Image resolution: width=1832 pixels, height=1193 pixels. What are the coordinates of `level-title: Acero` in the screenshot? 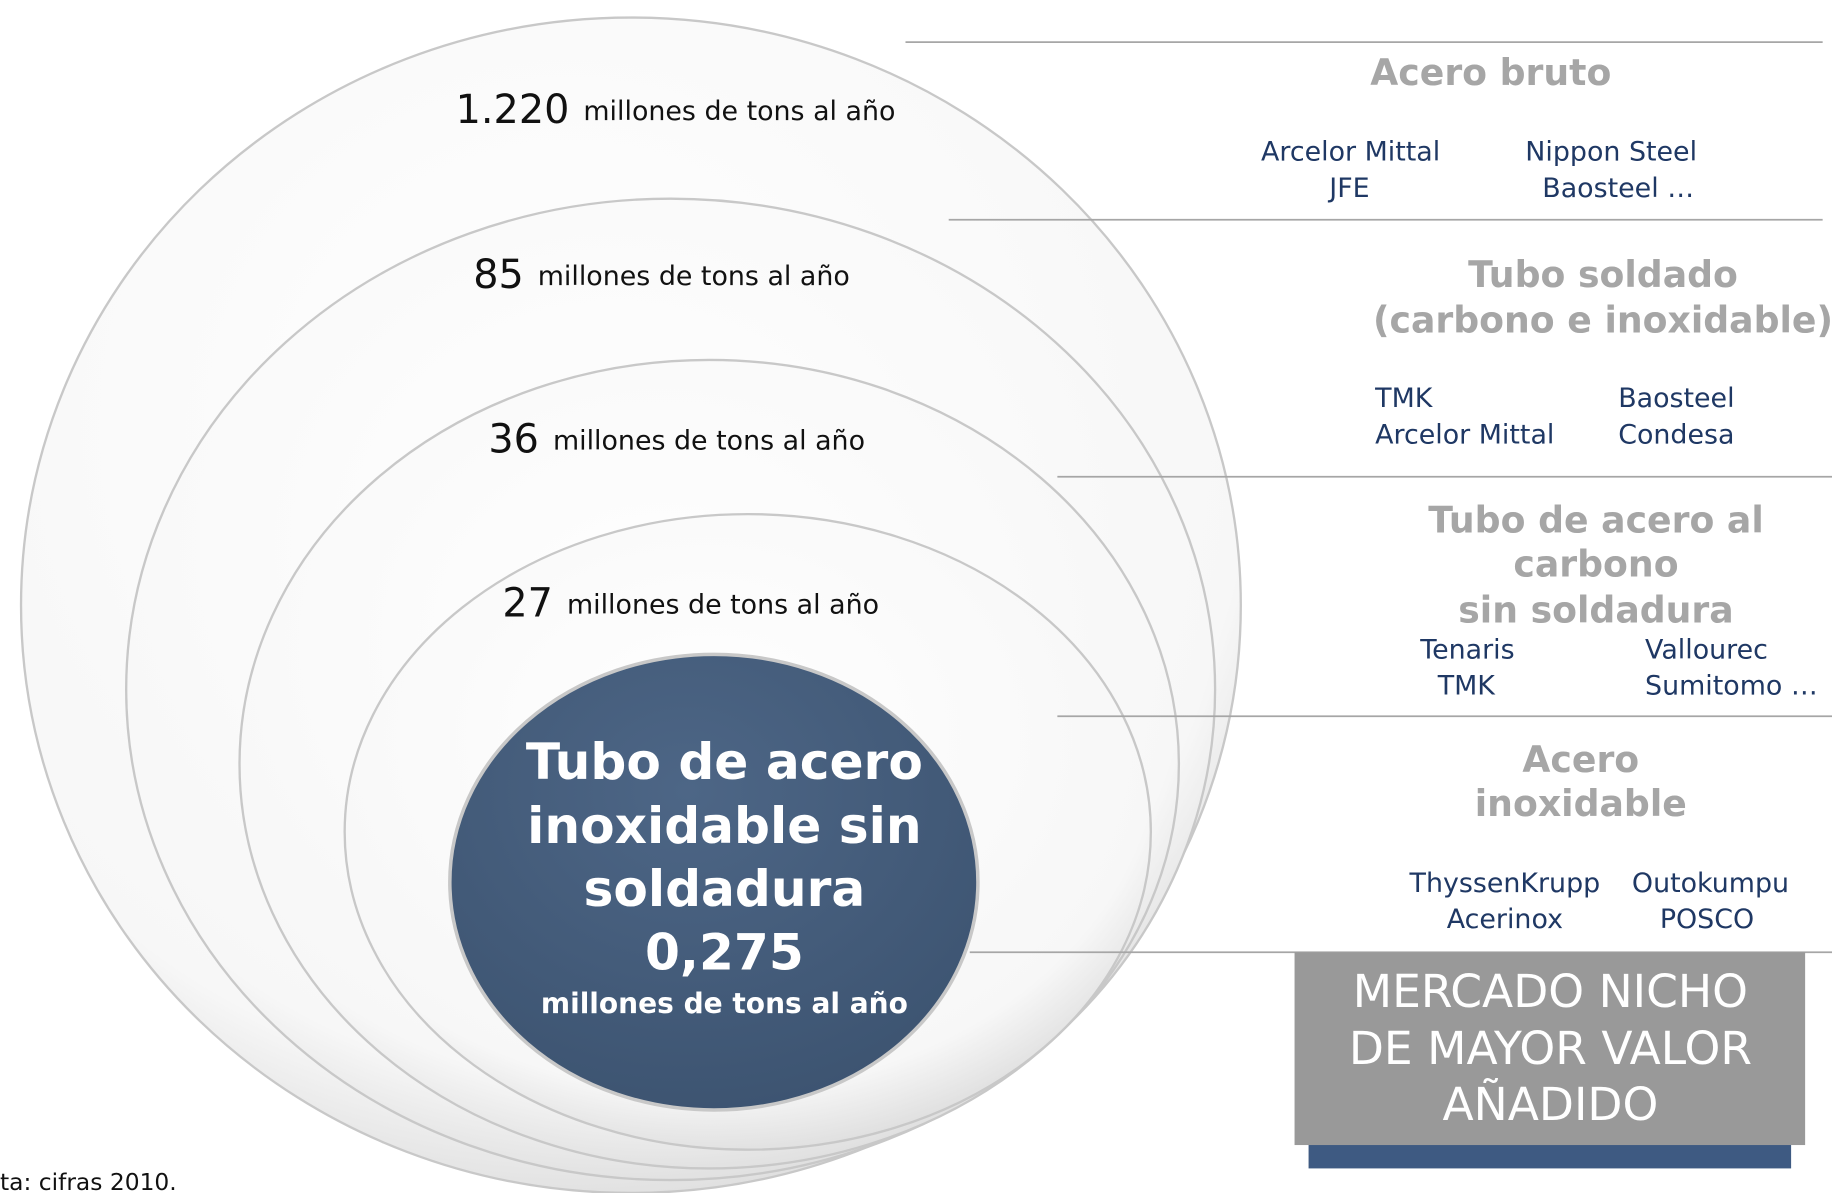 It's located at (1580, 759).